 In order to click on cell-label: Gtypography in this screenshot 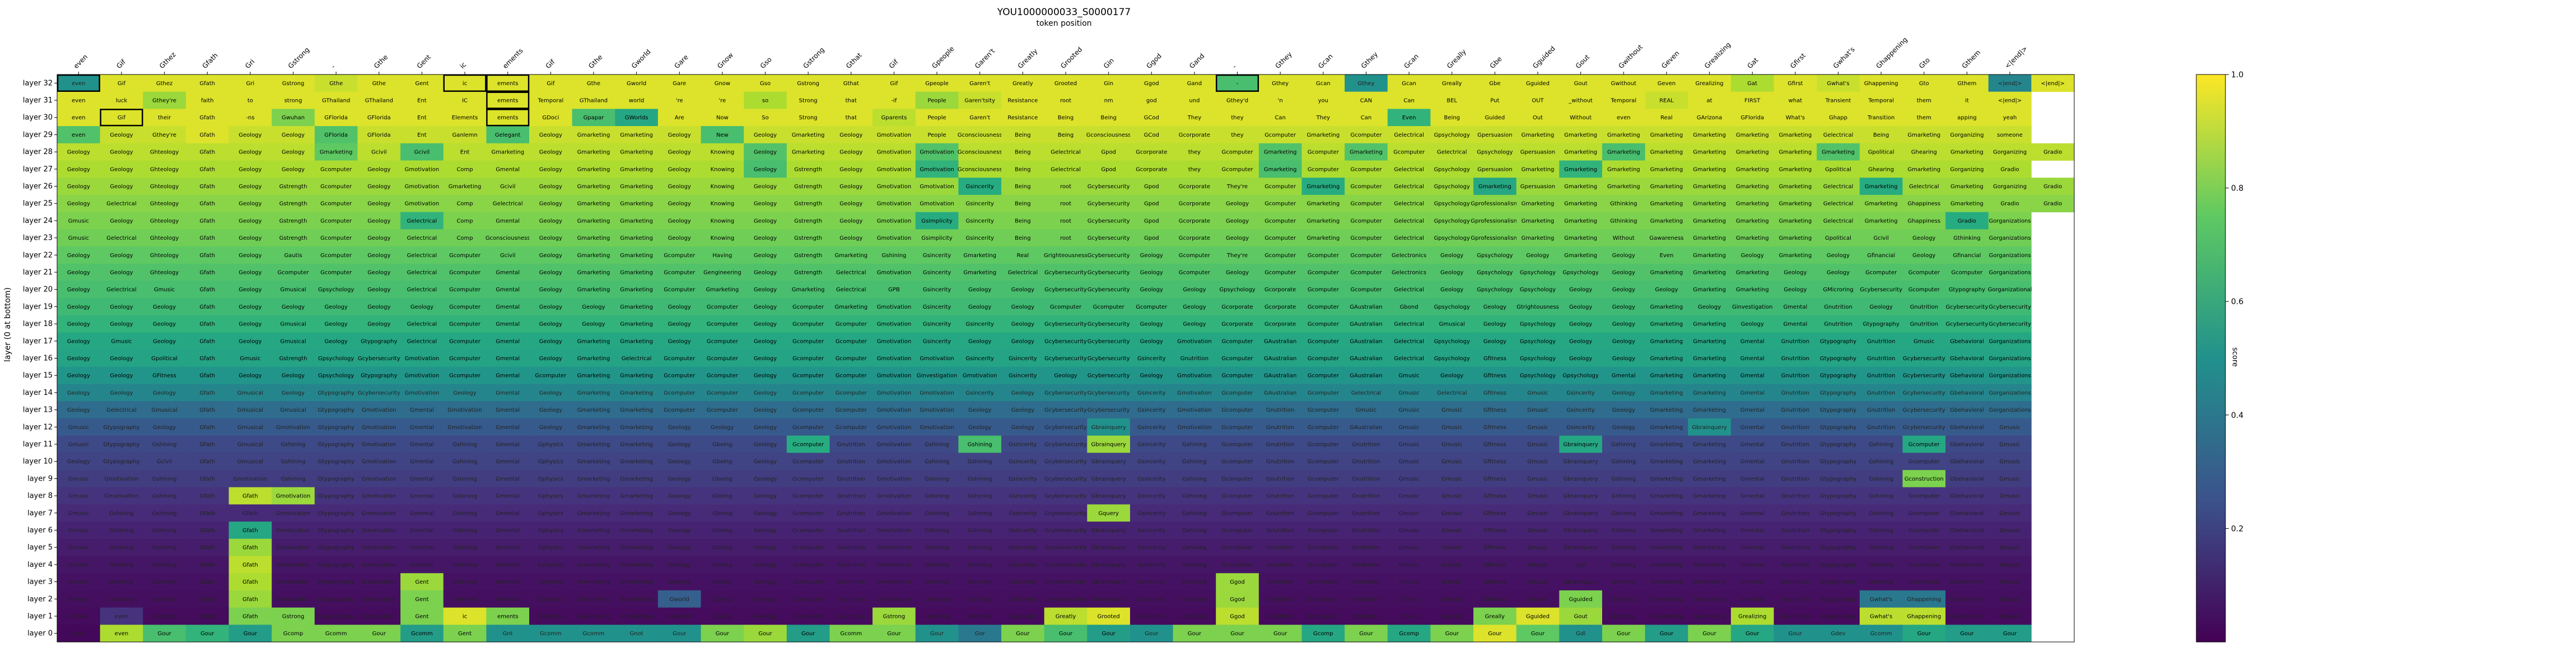, I will do `click(1838, 548)`.